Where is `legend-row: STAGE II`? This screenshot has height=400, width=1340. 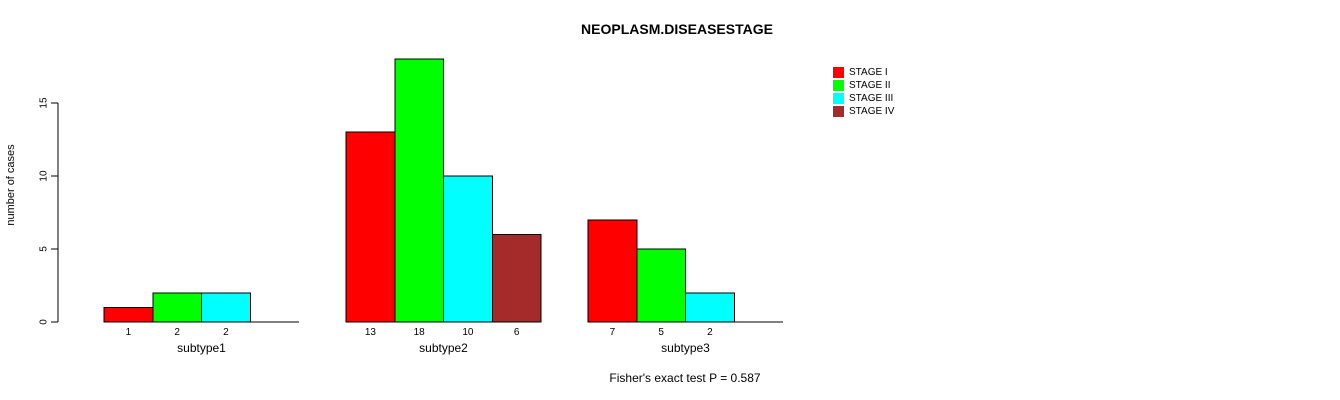 legend-row: STAGE II is located at coordinates (863, 85).